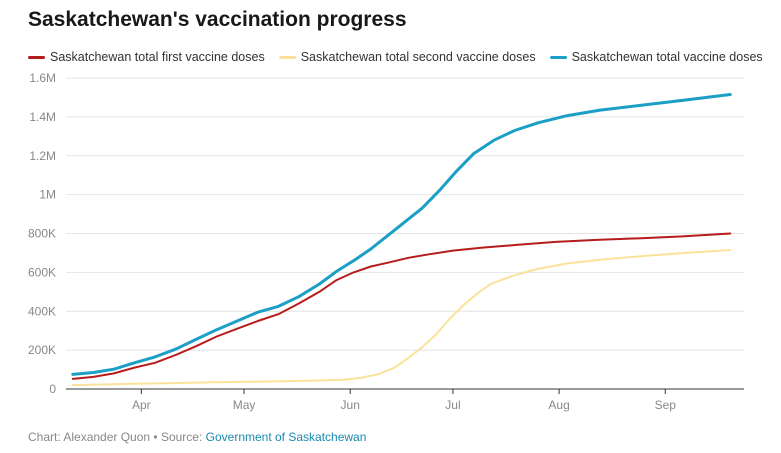 The image size is (781, 453). I want to click on y-tick-label: 1.2M, so click(42, 156).